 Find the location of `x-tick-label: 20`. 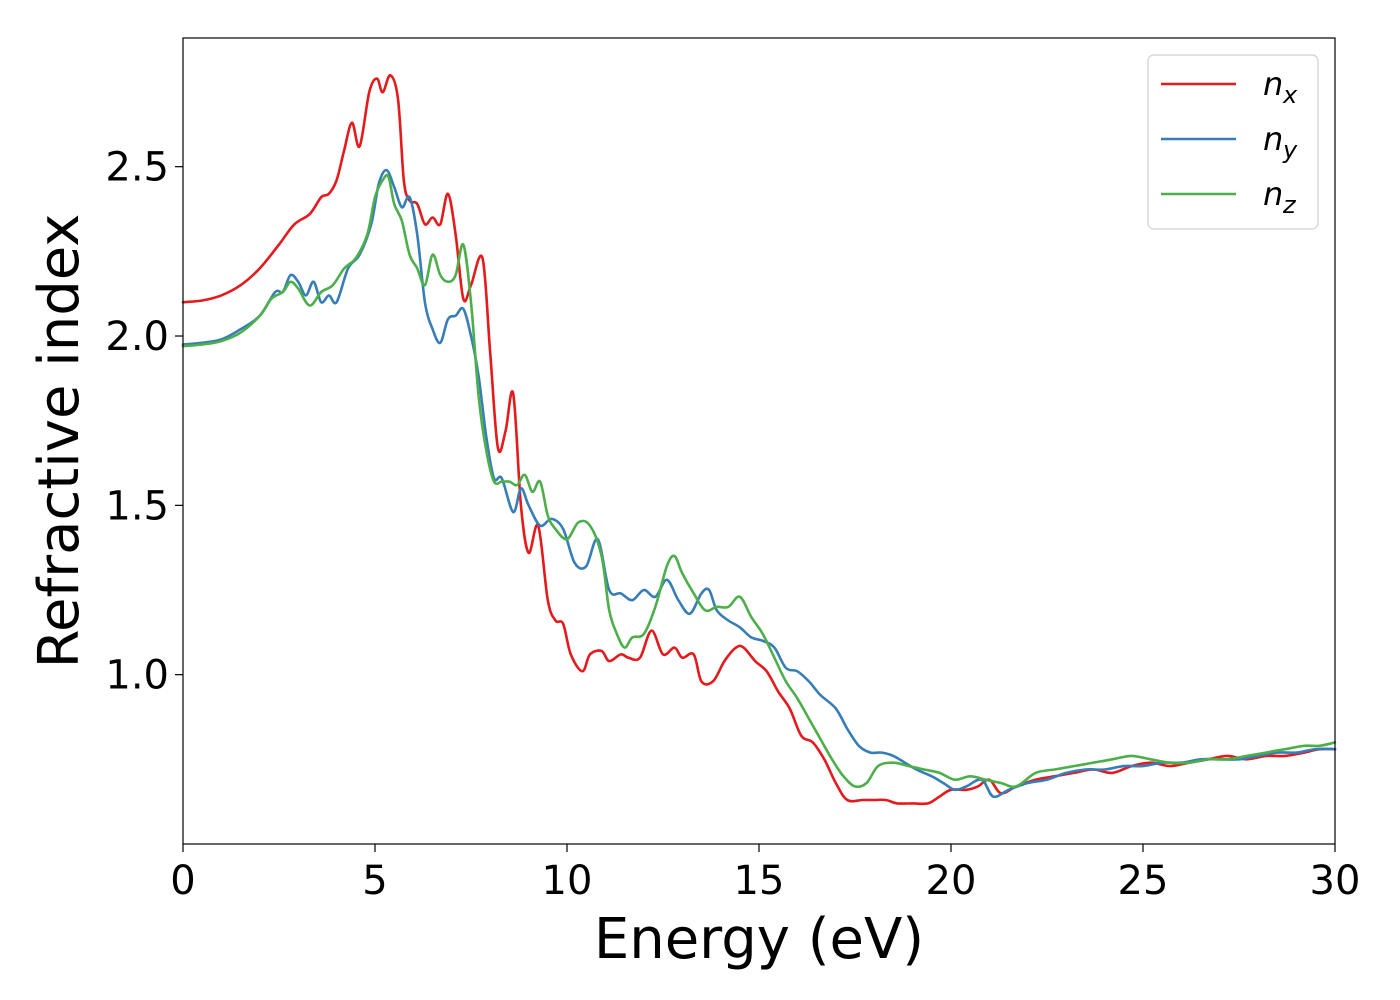

x-tick-label: 20 is located at coordinates (951, 881).